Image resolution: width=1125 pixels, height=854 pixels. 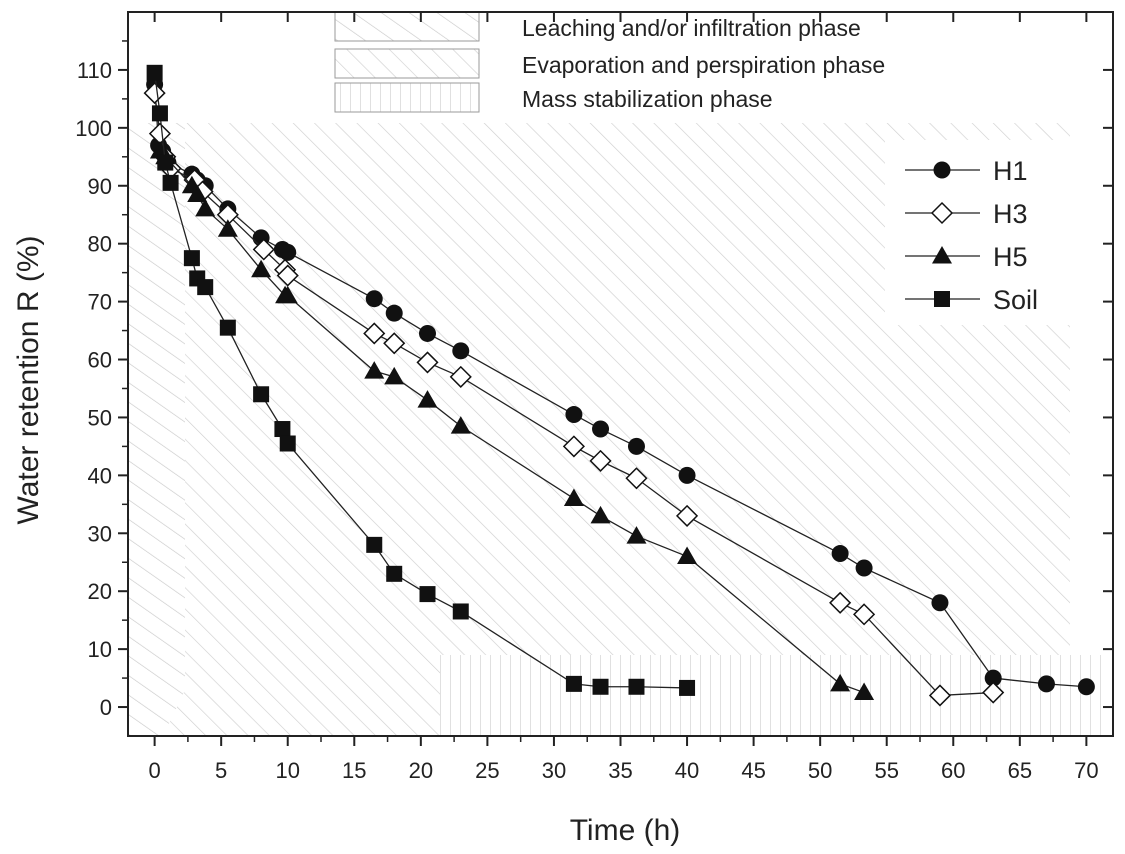 What do you see at coordinates (647, 99) in the screenshot?
I see `phase-legend-label-stabilization: Mass stabilization phase` at bounding box center [647, 99].